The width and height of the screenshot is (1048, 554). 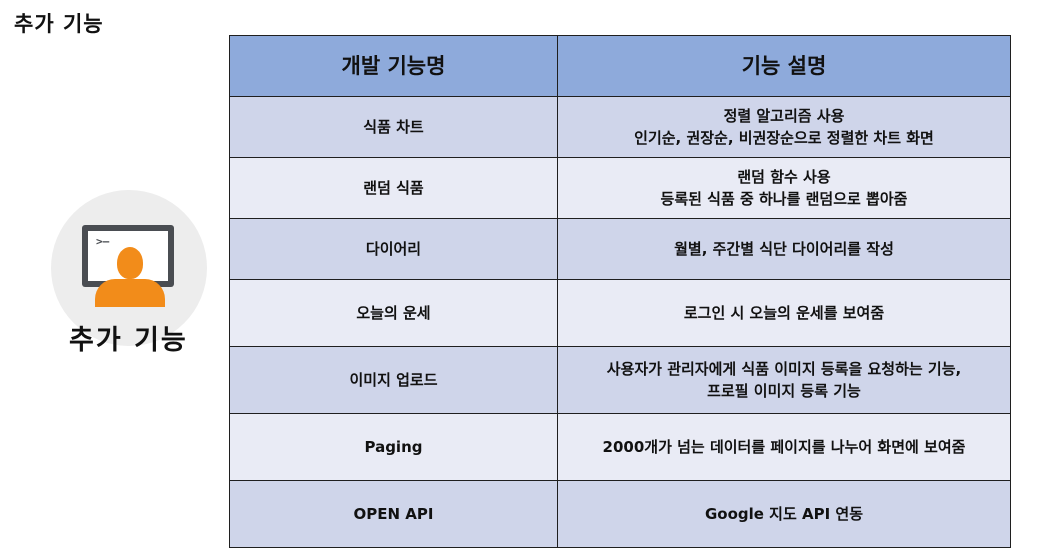 I want to click on table-header-row: 개발 기능명 기능 설명, so click(x=620, y=66).